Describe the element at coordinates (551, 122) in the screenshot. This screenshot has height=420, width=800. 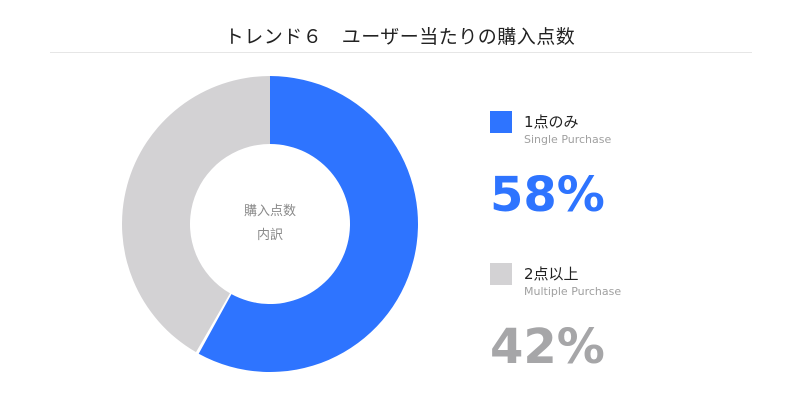
I see `legend-label-single: 1点のみ` at that location.